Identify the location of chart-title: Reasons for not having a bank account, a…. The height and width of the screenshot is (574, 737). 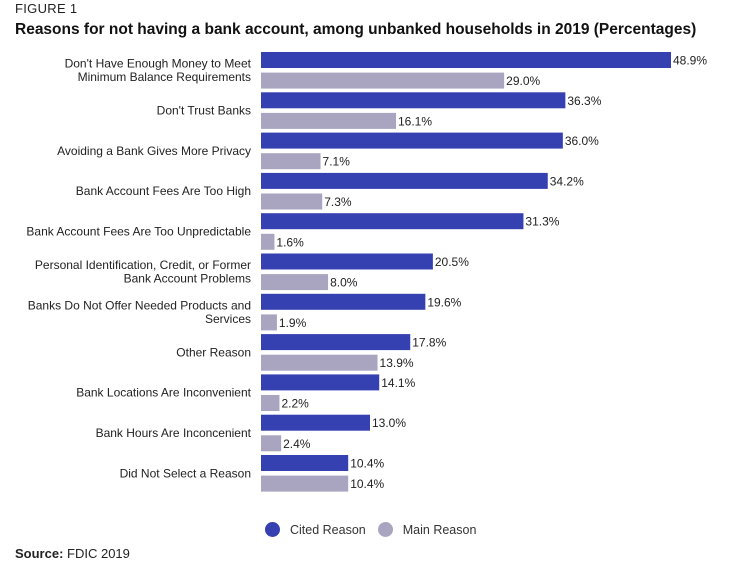
(356, 29).